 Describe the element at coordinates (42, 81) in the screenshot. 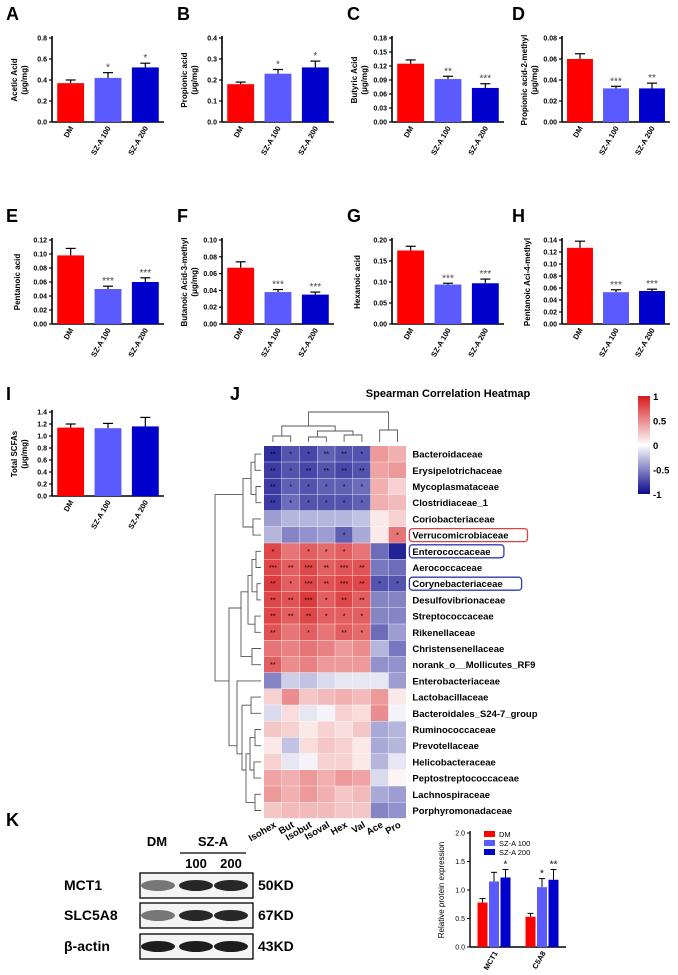

I see `y-tick-label: 0.4` at that location.